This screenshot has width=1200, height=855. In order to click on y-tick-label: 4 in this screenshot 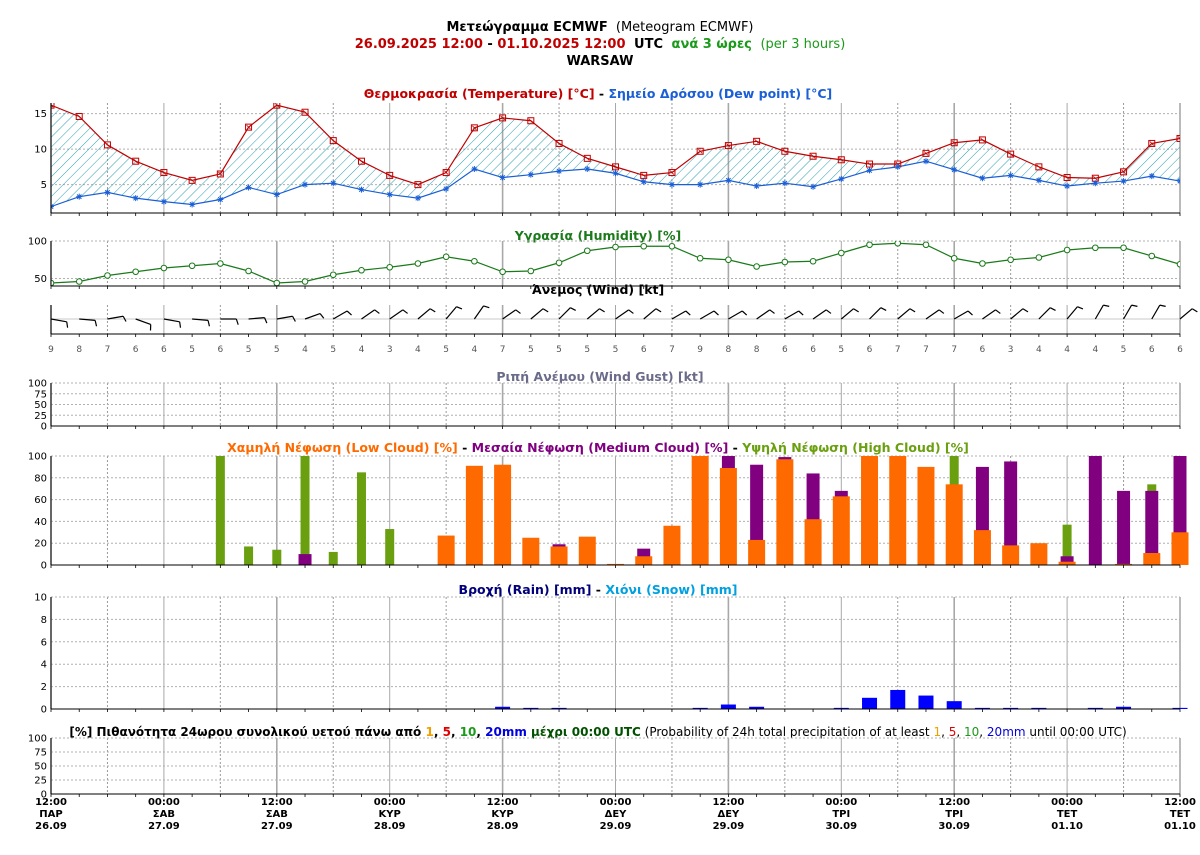, I will do `click(44, 665)`.